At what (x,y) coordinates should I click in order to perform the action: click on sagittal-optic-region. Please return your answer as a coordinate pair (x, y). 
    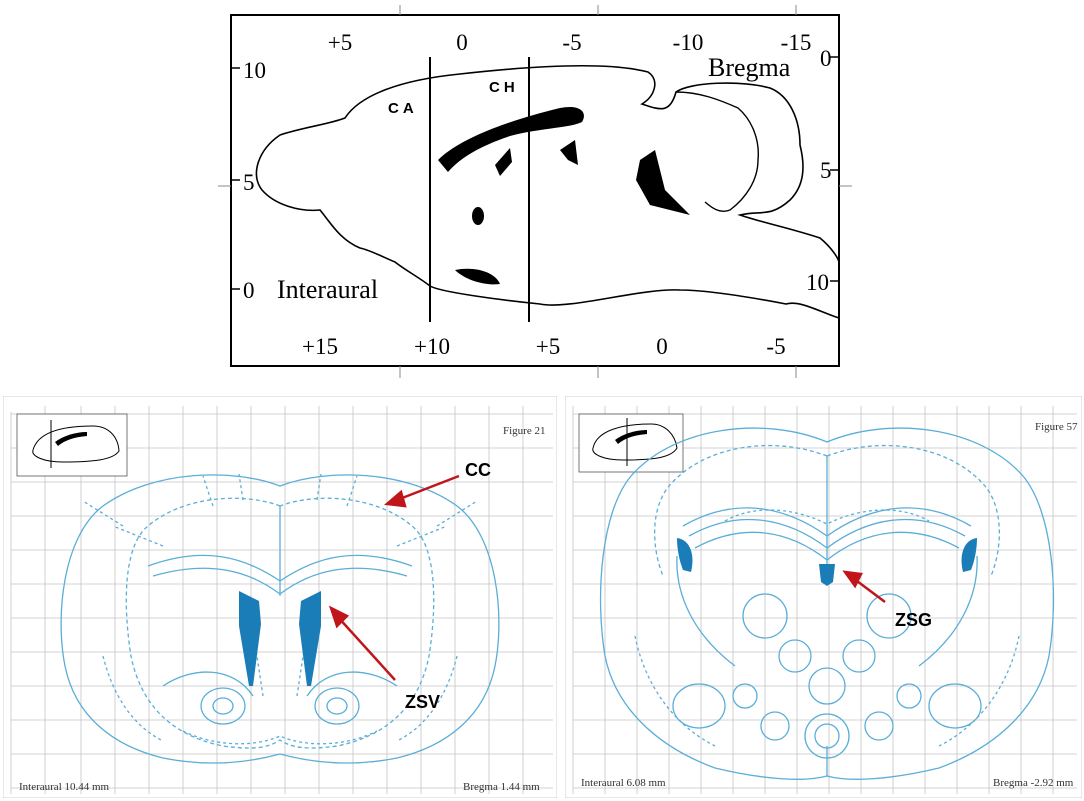
    Looking at the image, I should click on (477, 276).